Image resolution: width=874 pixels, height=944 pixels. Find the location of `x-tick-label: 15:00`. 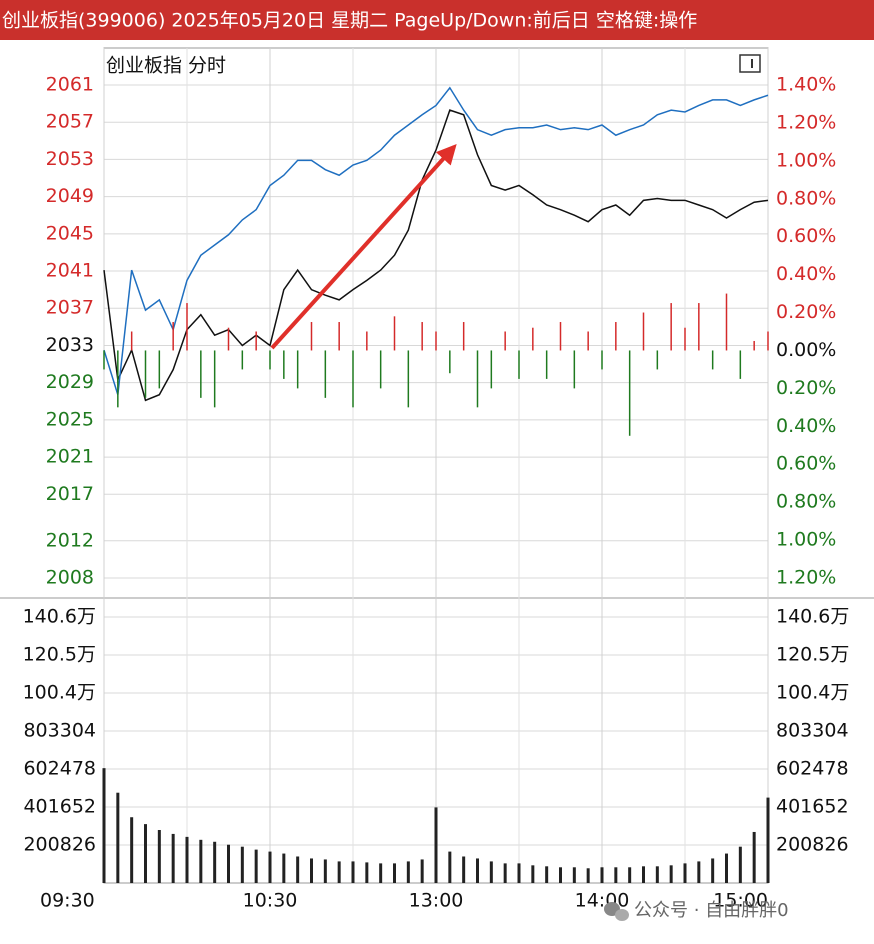

x-tick-label: 15:00 is located at coordinates (740, 901).